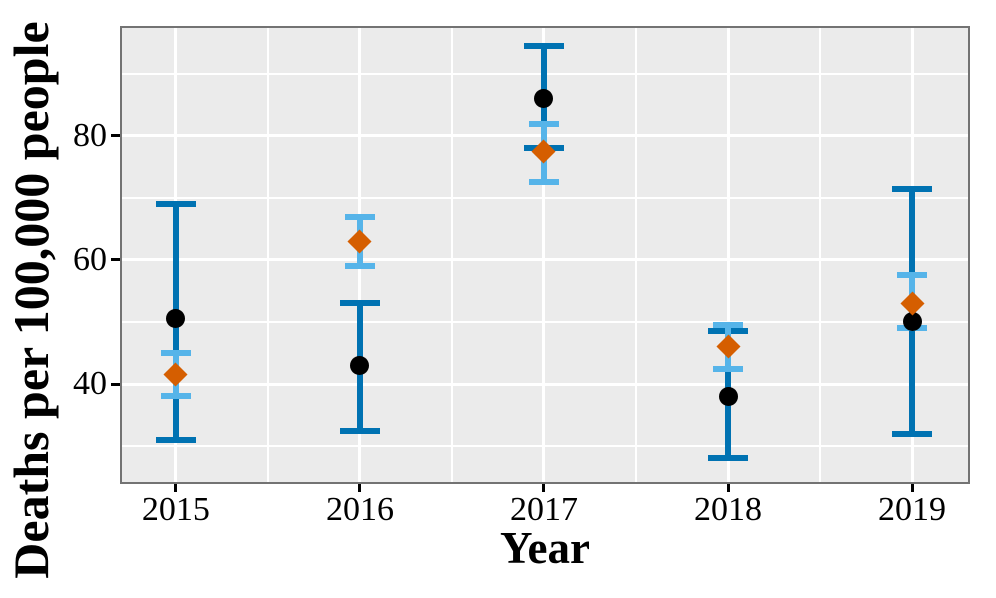 This screenshot has height=598, width=996. What do you see at coordinates (359, 509) in the screenshot?
I see `x-tick-label: 2016` at bounding box center [359, 509].